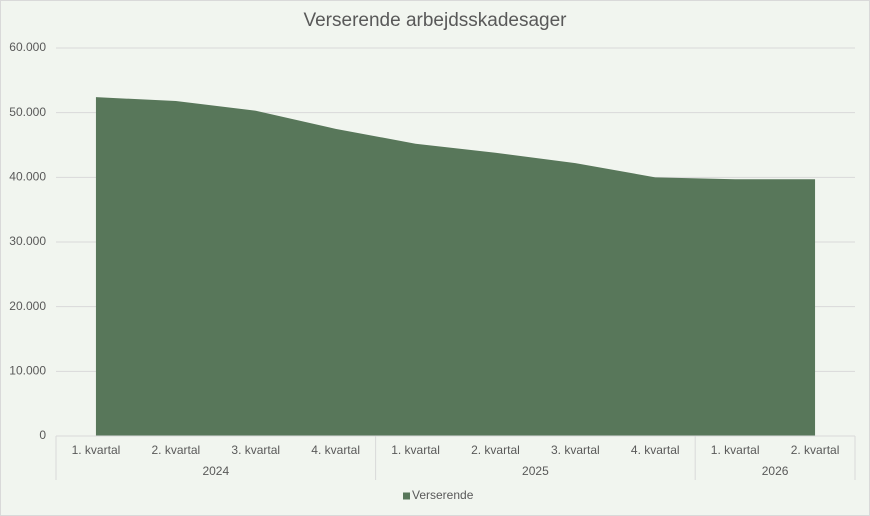 This screenshot has height=516, width=870. I want to click on legend-label: Verserende, so click(443, 495).